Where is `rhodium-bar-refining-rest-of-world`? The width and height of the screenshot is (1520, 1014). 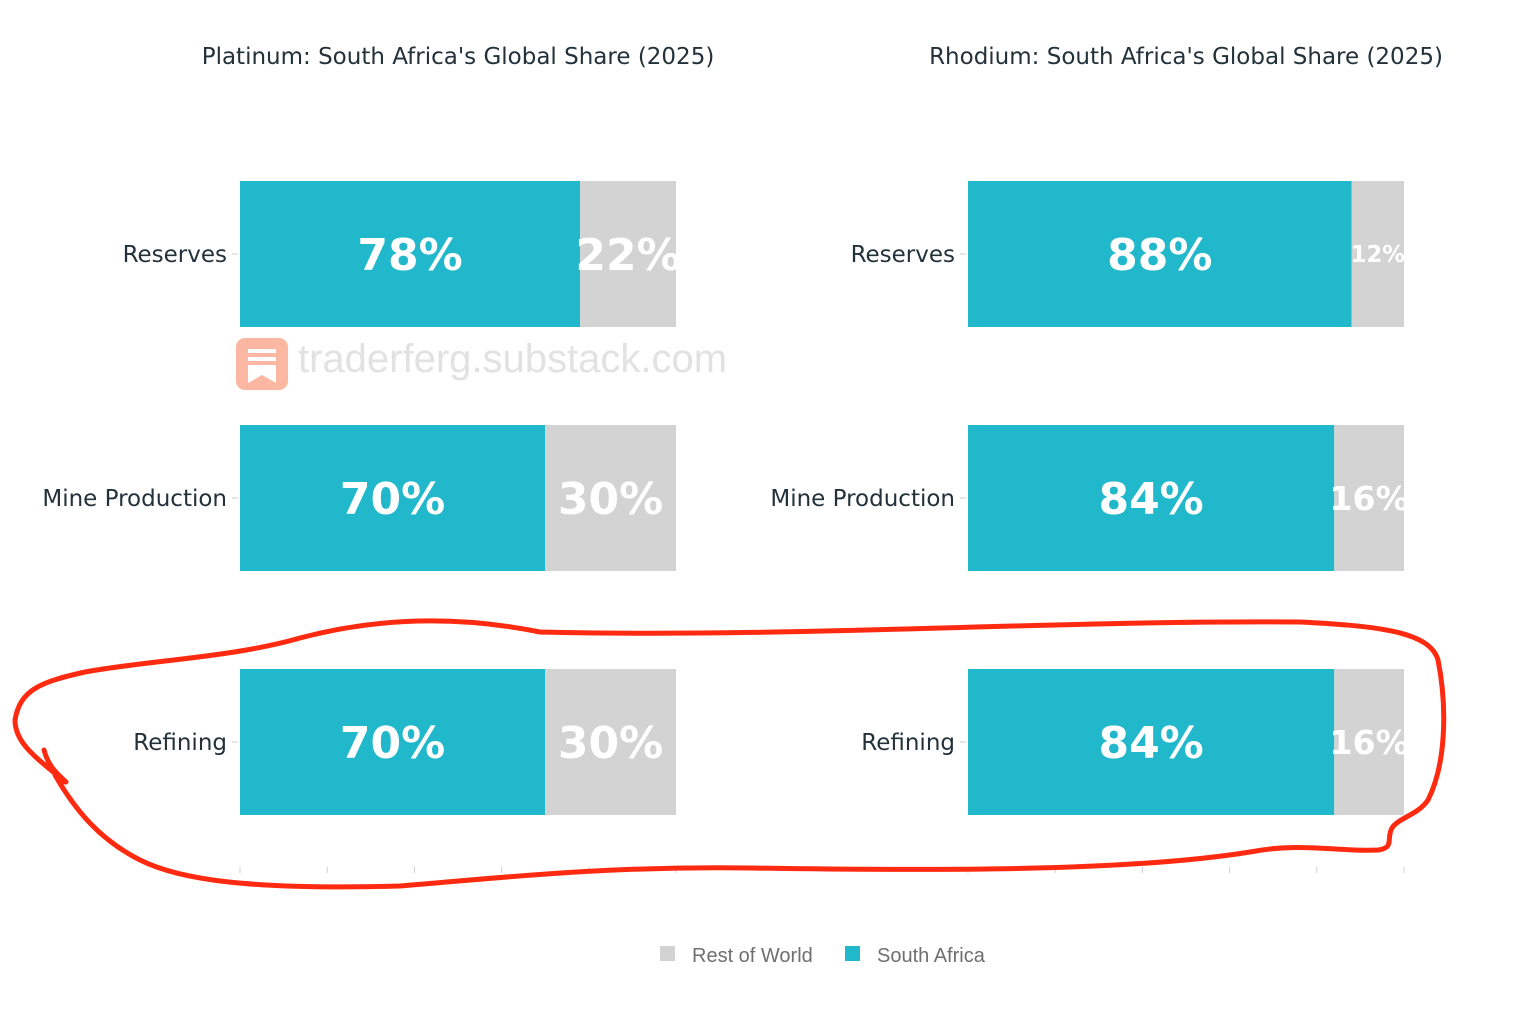
rhodium-bar-refining-rest-of-world is located at coordinates (1369, 742).